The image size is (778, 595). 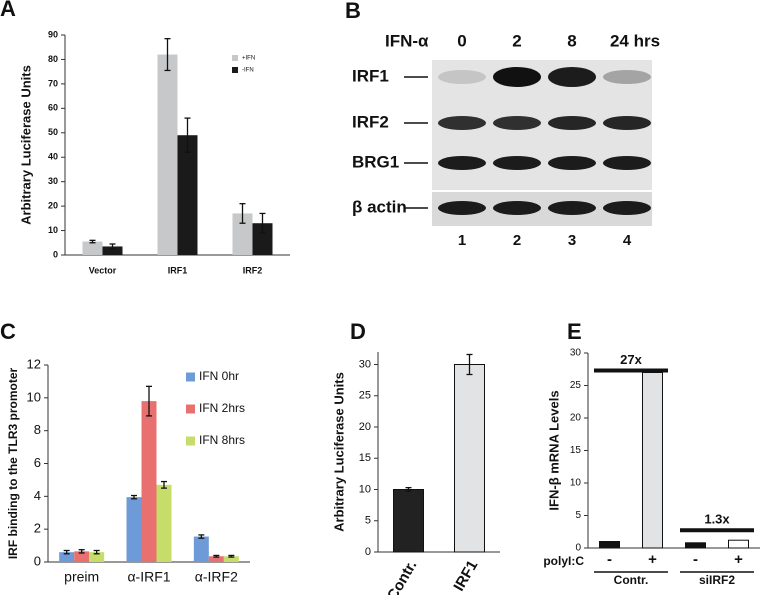 What do you see at coordinates (53, 157) in the screenshot?
I see `y-tick-label: 40` at bounding box center [53, 157].